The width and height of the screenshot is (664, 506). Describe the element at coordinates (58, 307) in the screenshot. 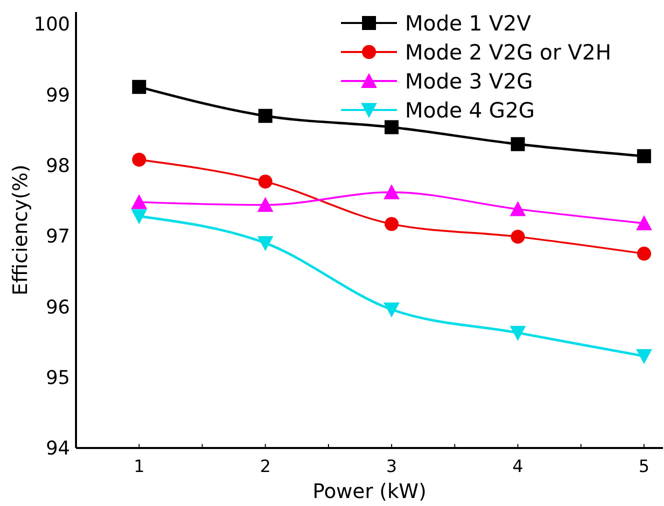

I see `y-tick-label: 96` at that location.